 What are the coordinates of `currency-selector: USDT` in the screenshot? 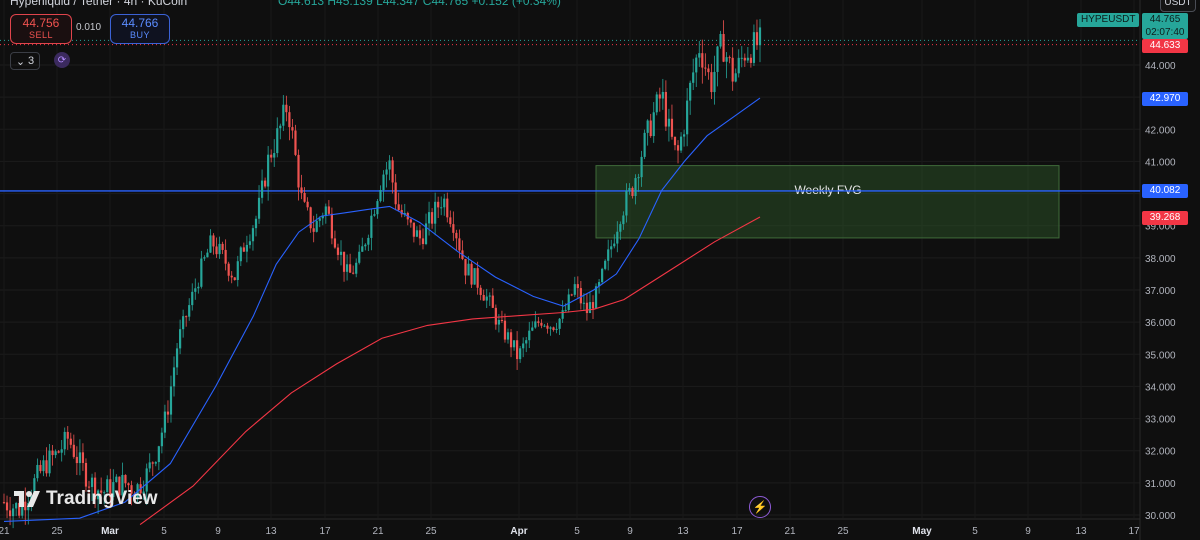 It's located at (1178, 6).